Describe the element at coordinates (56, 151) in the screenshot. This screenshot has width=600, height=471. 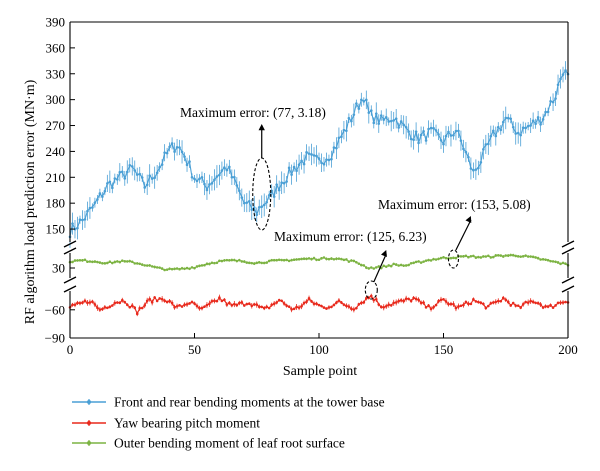
I see `y-tick-label: 240` at that location.